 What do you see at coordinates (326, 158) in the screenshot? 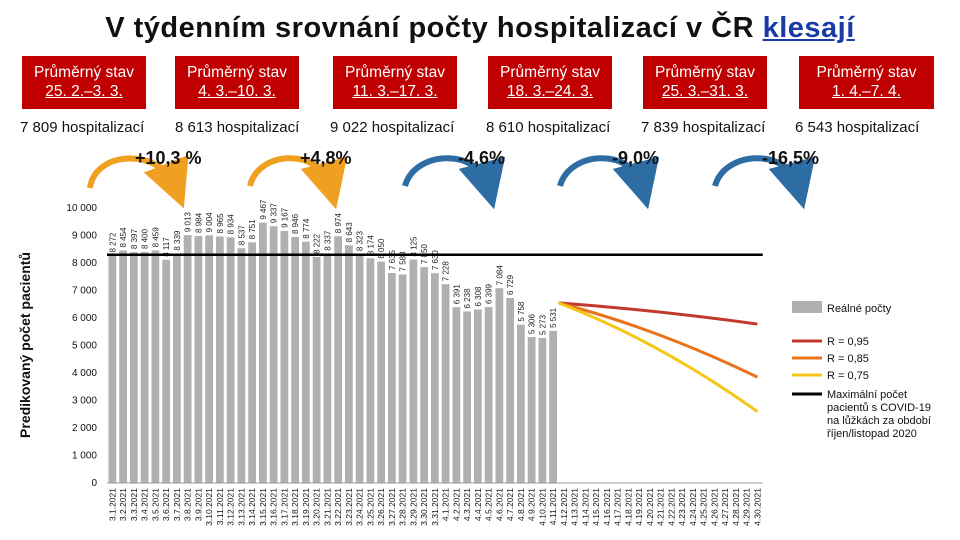
I see `change-2: +4,8%` at bounding box center [326, 158].